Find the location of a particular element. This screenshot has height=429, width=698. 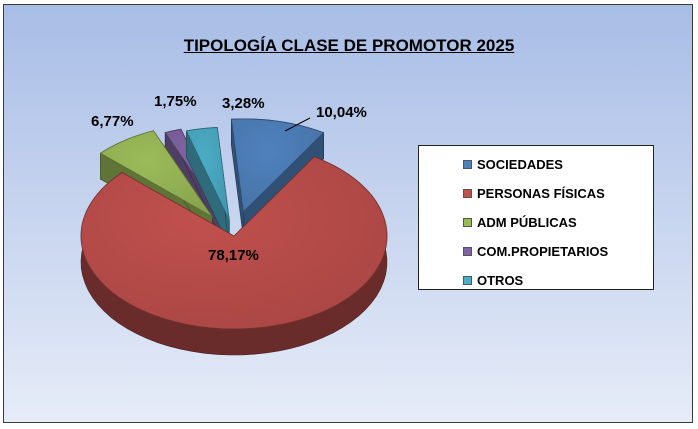

legend-label: SOCIEDADES is located at coordinates (520, 164).